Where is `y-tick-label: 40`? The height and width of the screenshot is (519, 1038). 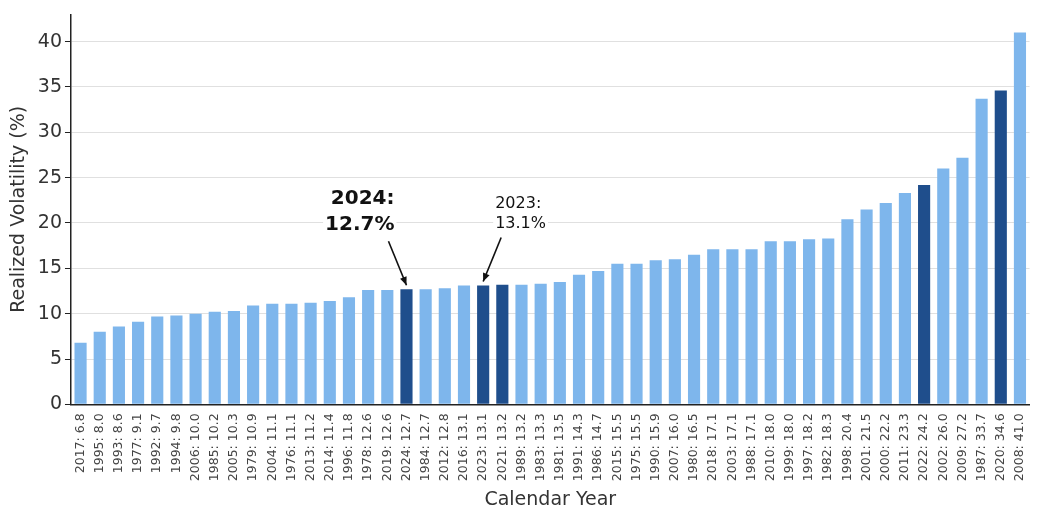
y-tick-label: 40 is located at coordinates (49, 39).